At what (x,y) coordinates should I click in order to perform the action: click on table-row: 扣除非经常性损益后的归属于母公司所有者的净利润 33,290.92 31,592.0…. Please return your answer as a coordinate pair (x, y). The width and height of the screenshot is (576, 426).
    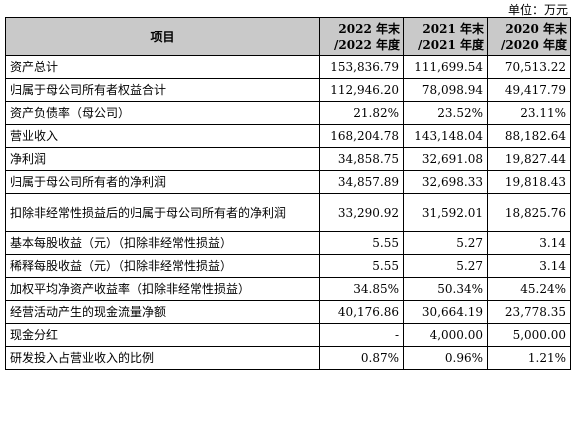
    Looking at the image, I should click on (288, 212).